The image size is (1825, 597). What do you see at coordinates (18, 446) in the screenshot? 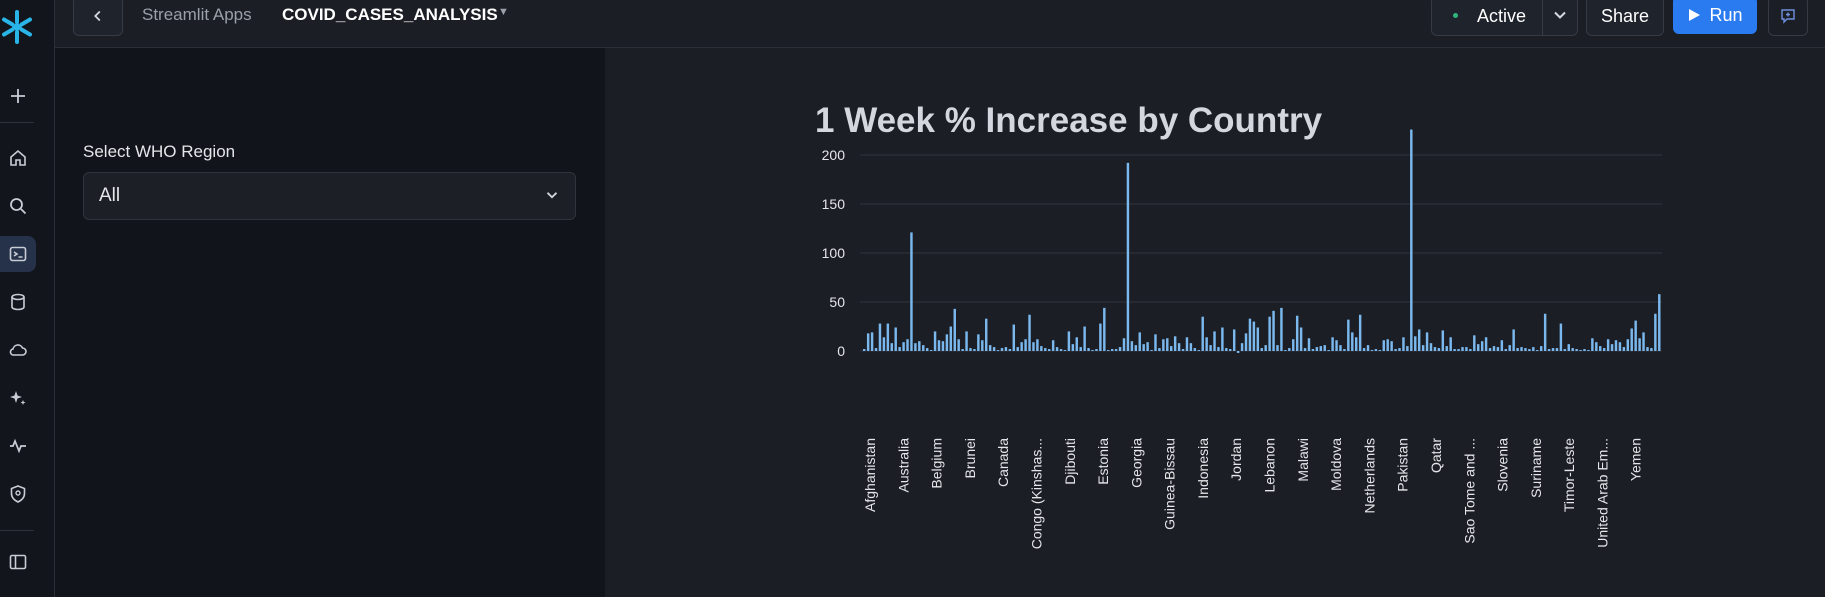
I see `activity-icon` at bounding box center [18, 446].